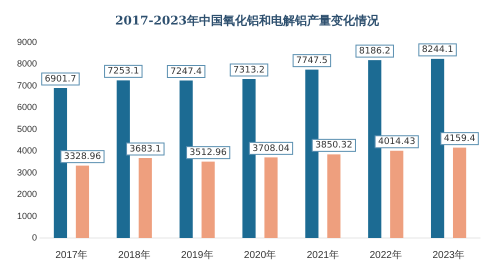 This screenshot has height=276, width=500. Describe the element at coordinates (35, 237) in the screenshot. I see `y-tick-label: 0` at that location.